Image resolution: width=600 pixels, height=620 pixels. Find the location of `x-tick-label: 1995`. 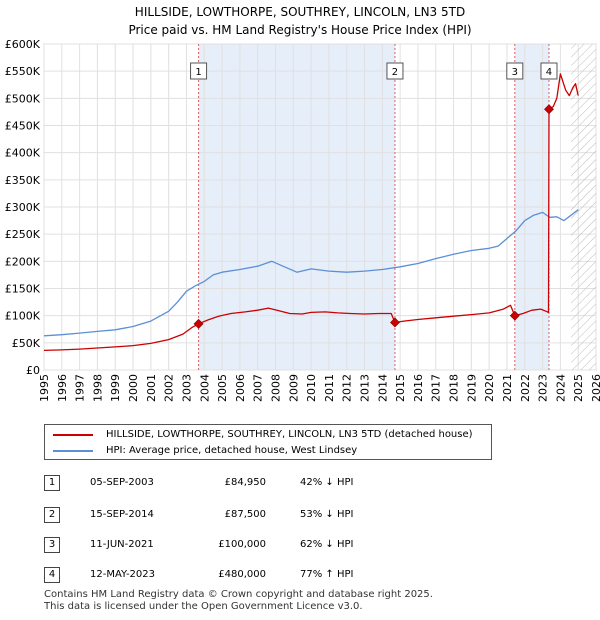

x-tick-label: 1995 is located at coordinates (44, 388).